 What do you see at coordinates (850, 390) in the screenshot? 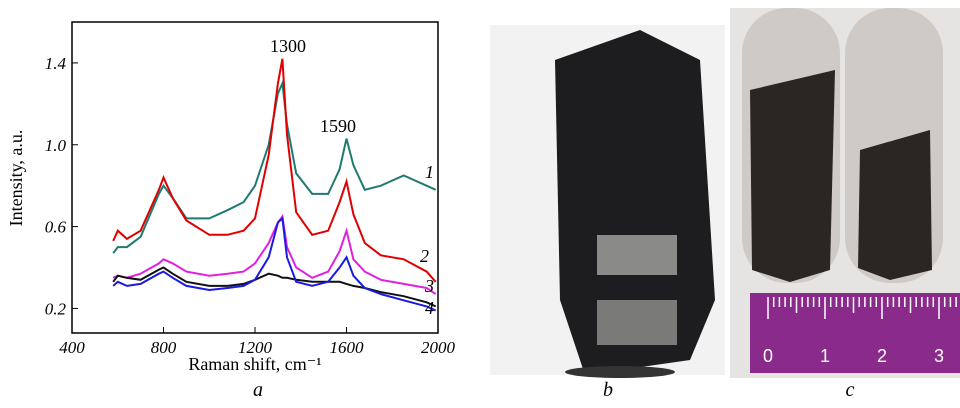
I see `panel-label: c` at bounding box center [850, 390].